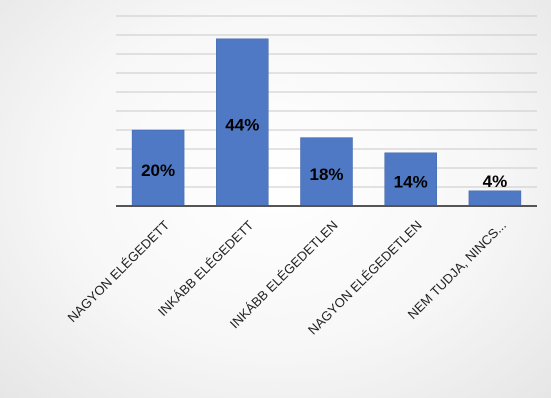 The image size is (551, 398). I want to click on data-label: 44%, so click(242, 124).